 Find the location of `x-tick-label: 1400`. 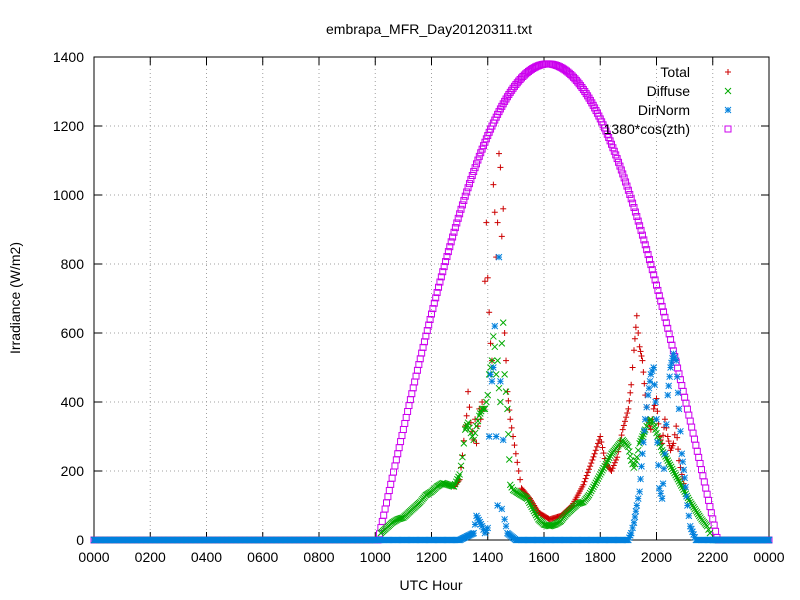

x-tick-label: 1400 is located at coordinates (487, 557).